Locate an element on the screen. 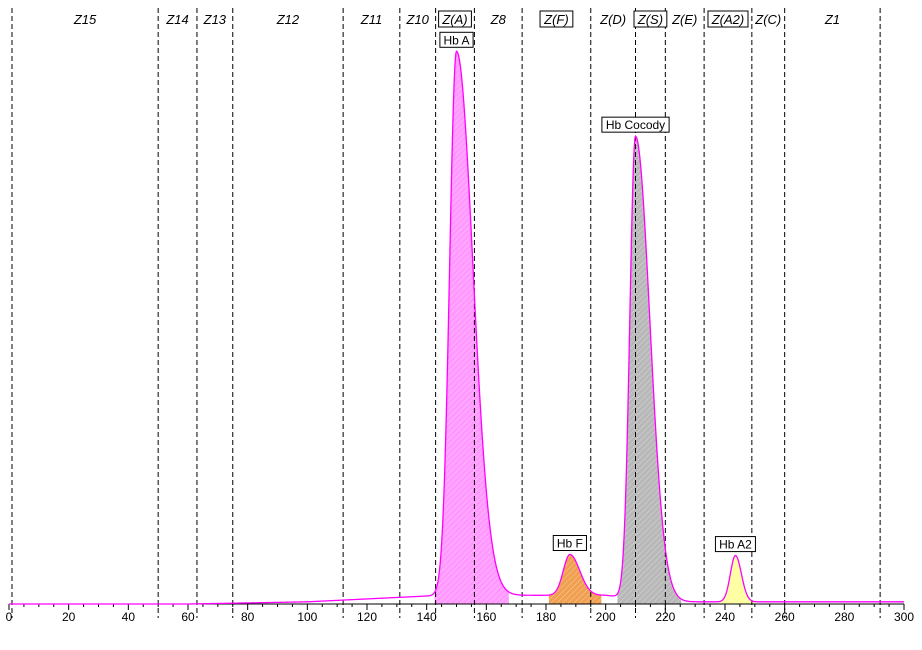 The height and width of the screenshot is (650, 922). zone-label: Z(A2) is located at coordinates (728, 19).